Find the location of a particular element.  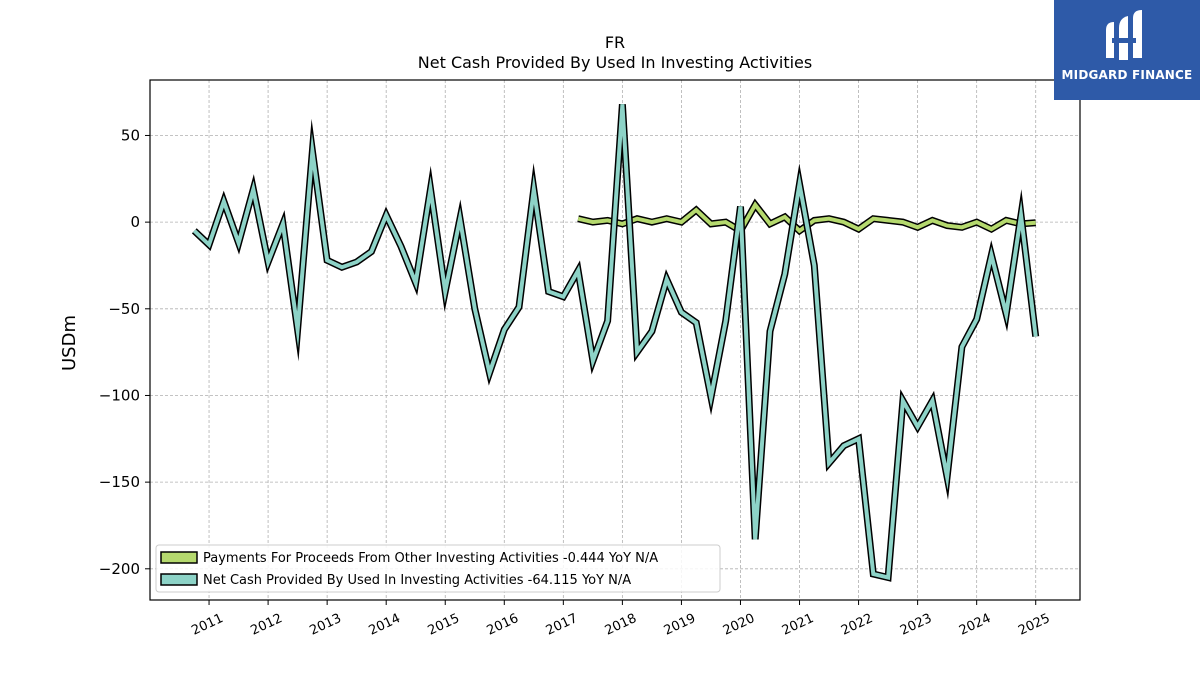

x-tick-label: 2011 is located at coordinates (207, 625).